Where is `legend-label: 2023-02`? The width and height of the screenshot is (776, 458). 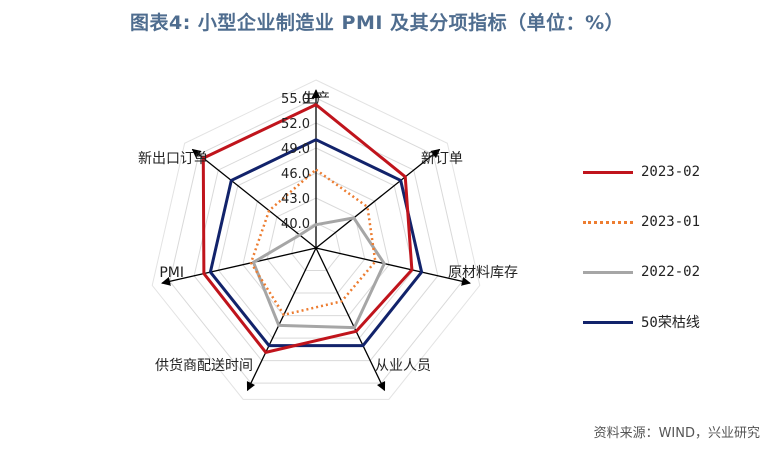
legend-label: 2023-02 is located at coordinates (671, 172).